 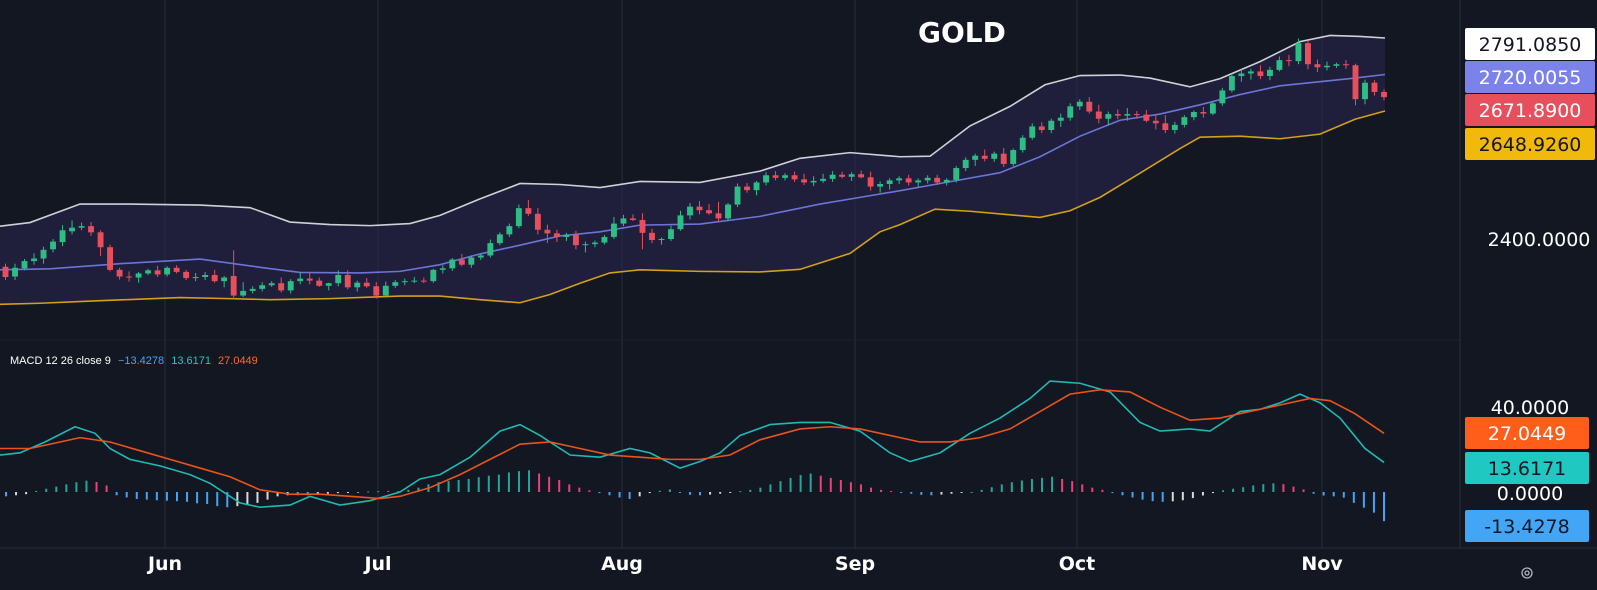 What do you see at coordinates (1530, 408) in the screenshot?
I see `macd-tick-label: 40.0000` at bounding box center [1530, 408].